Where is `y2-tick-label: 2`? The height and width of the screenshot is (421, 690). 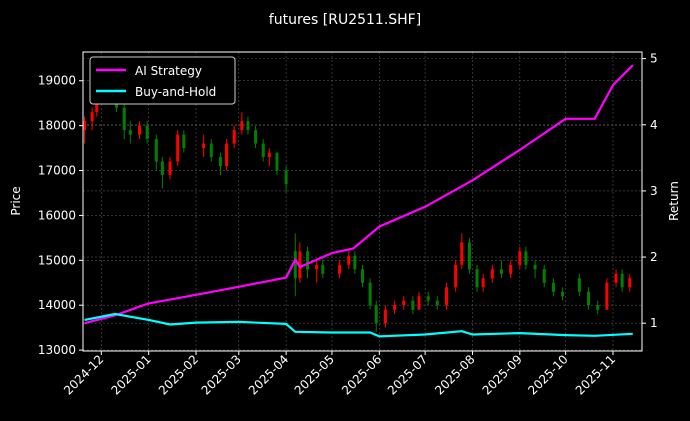
y2-tick-label: 2 is located at coordinates (654, 257).